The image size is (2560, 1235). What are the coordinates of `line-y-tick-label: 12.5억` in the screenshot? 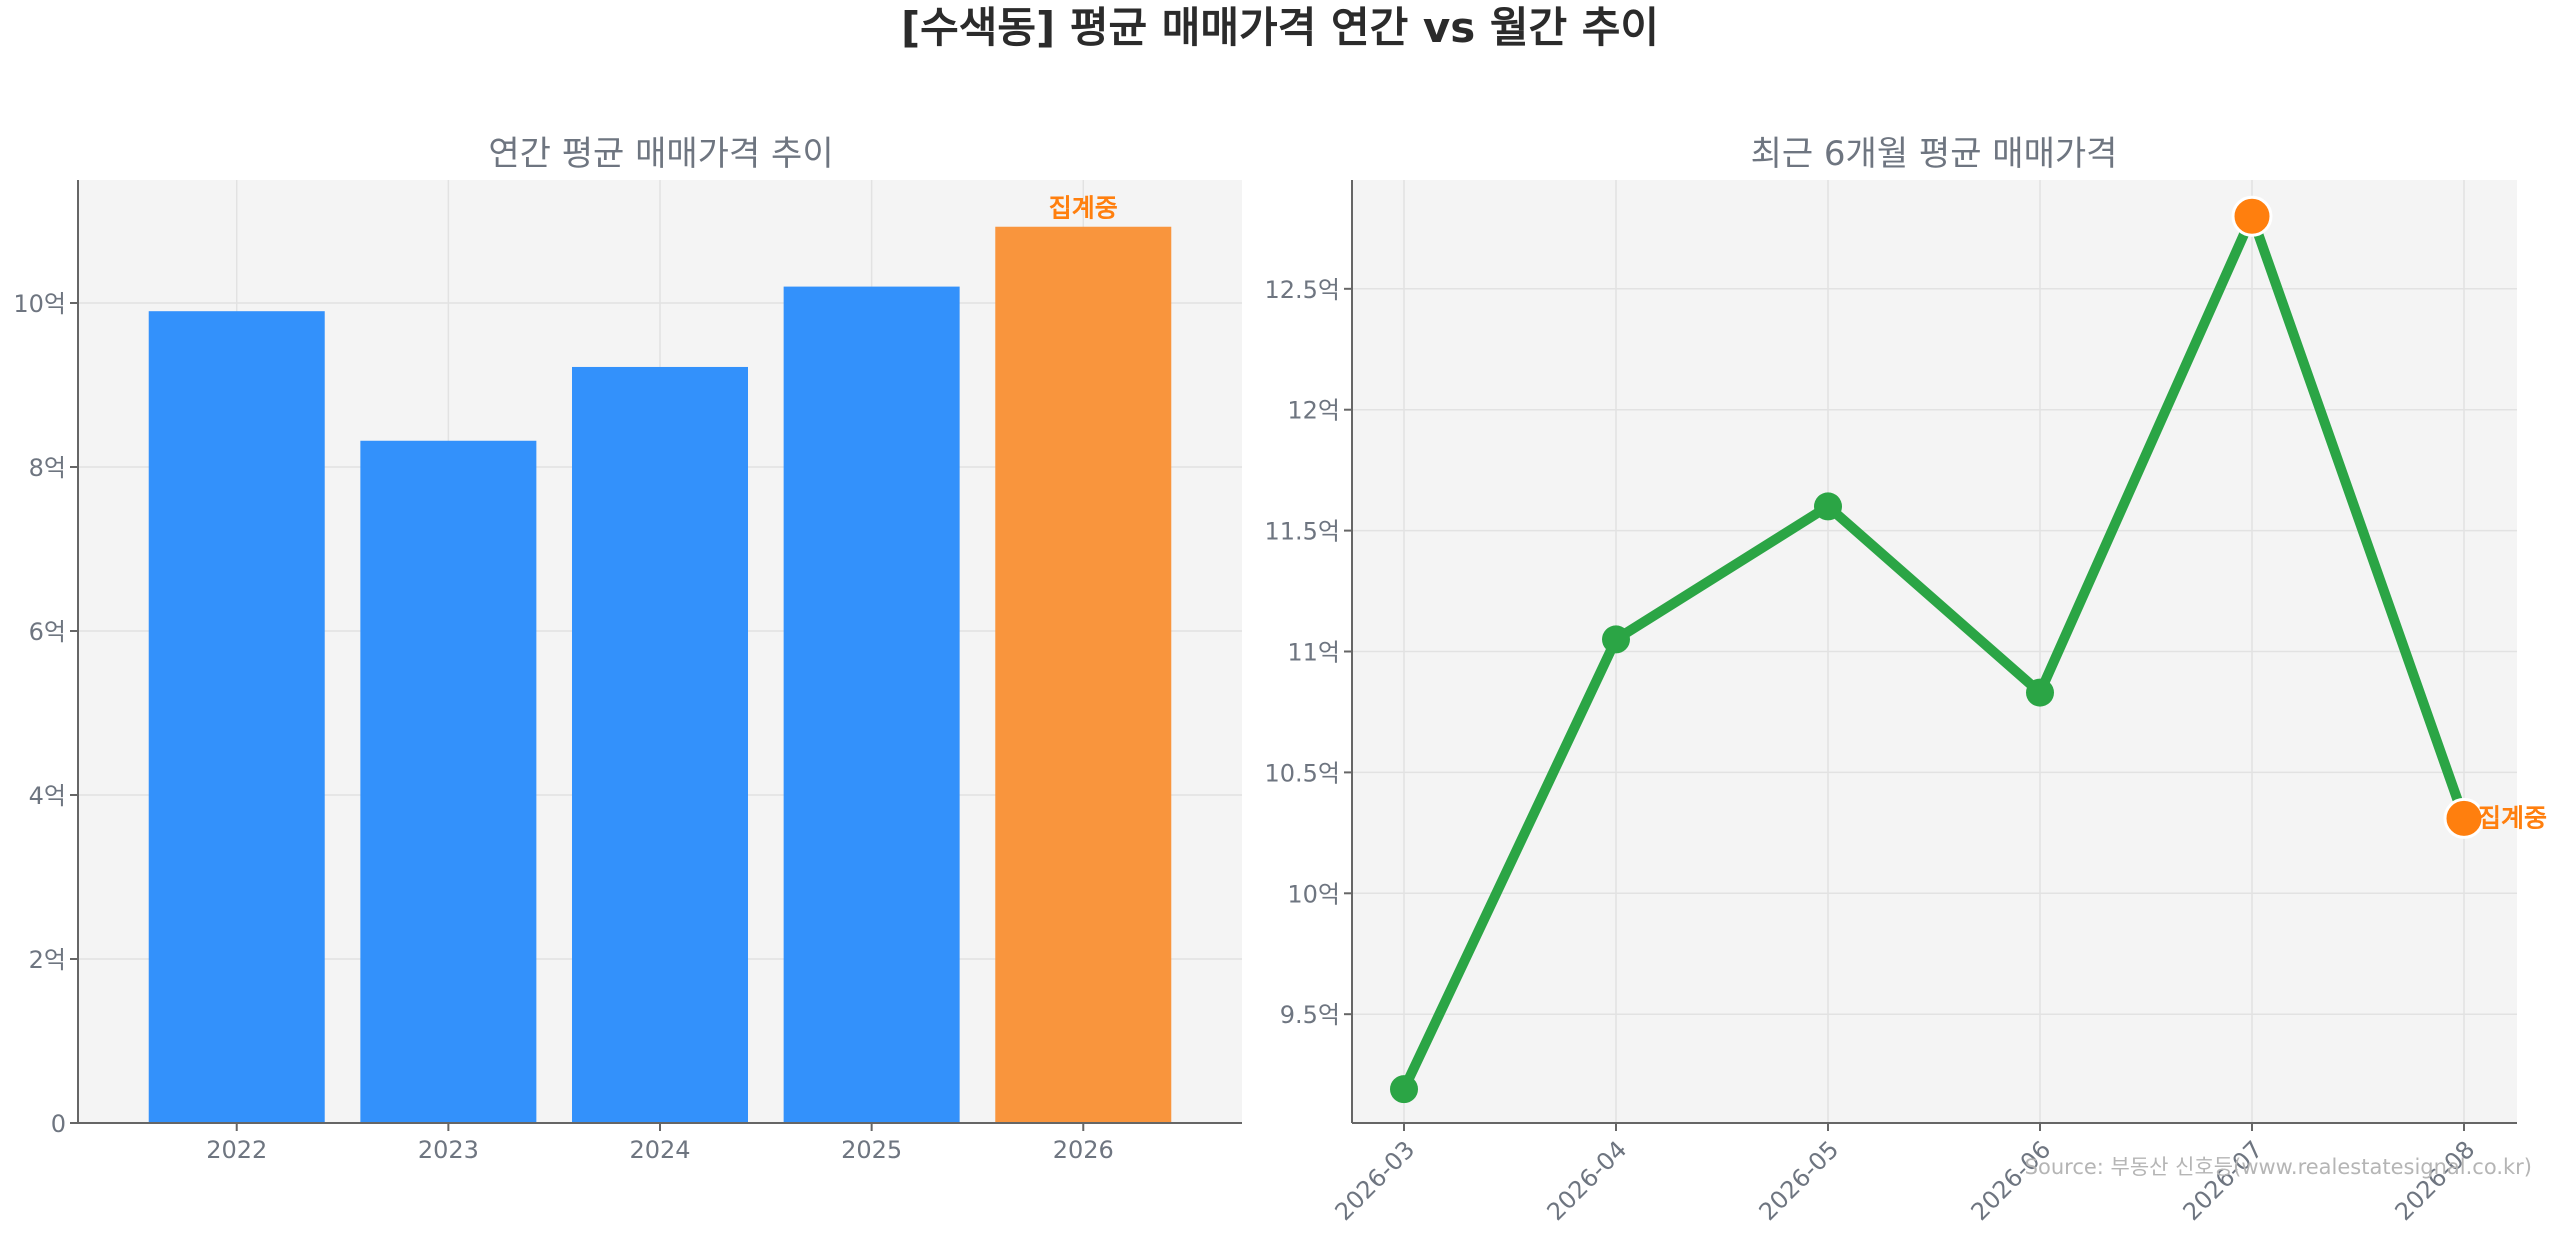 It's located at (1302, 290).